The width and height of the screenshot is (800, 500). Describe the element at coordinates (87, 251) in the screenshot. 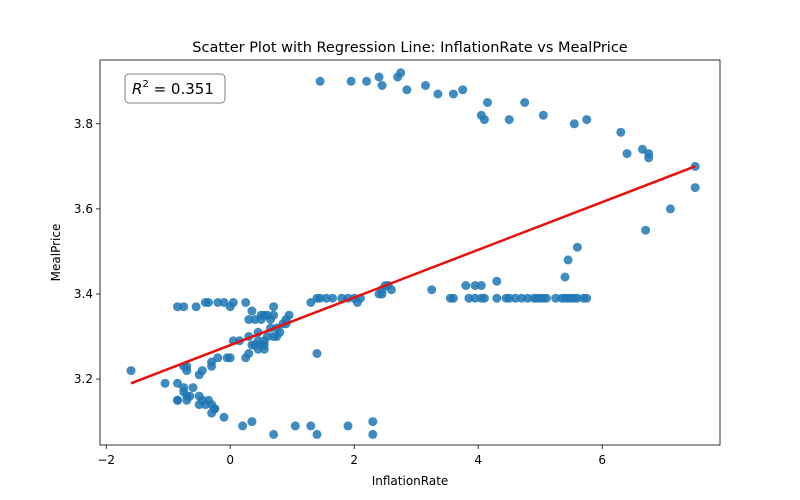

I see `y-axis: 3.2 3.4 3.6 3.8` at that location.